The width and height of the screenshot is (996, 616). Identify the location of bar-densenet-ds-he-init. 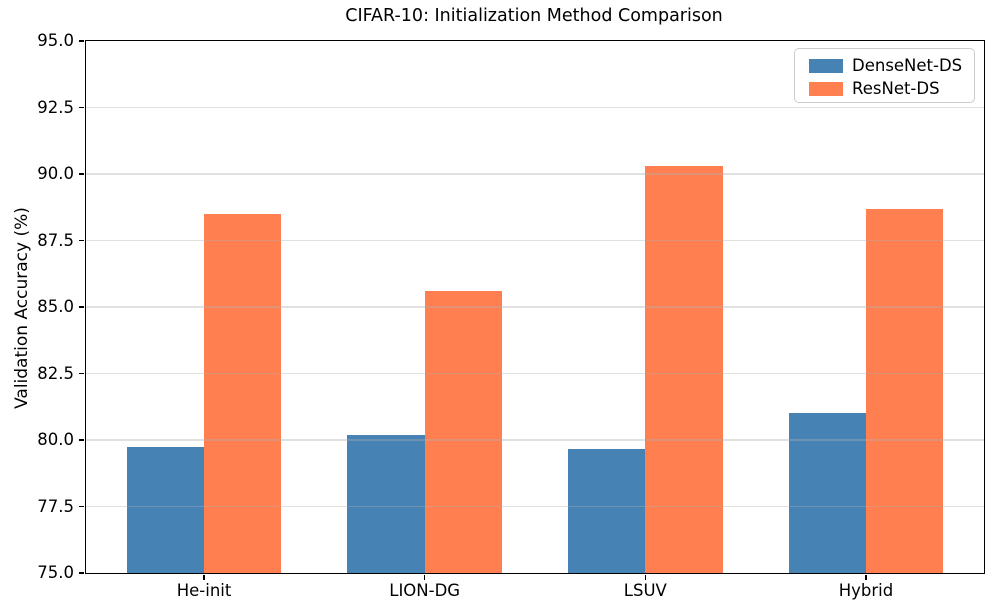
(165, 509).